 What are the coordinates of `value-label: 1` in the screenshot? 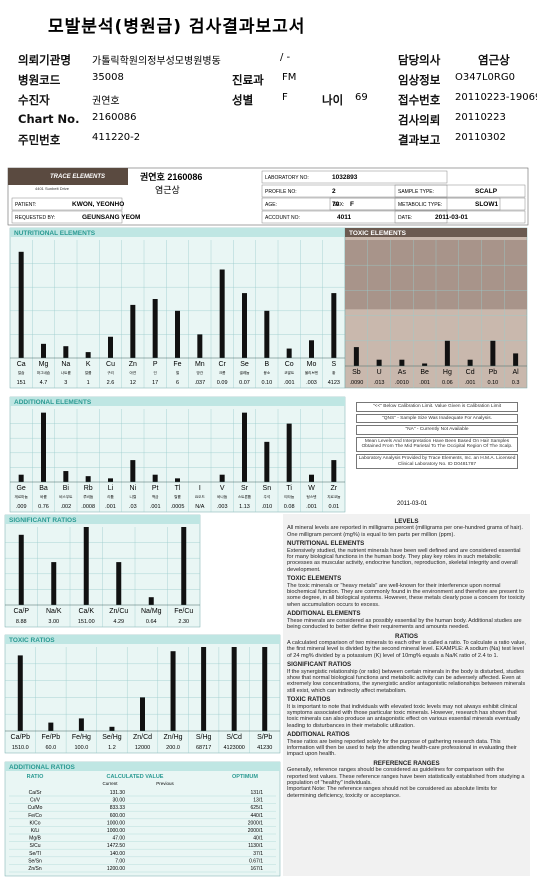 It's located at (88, 383).